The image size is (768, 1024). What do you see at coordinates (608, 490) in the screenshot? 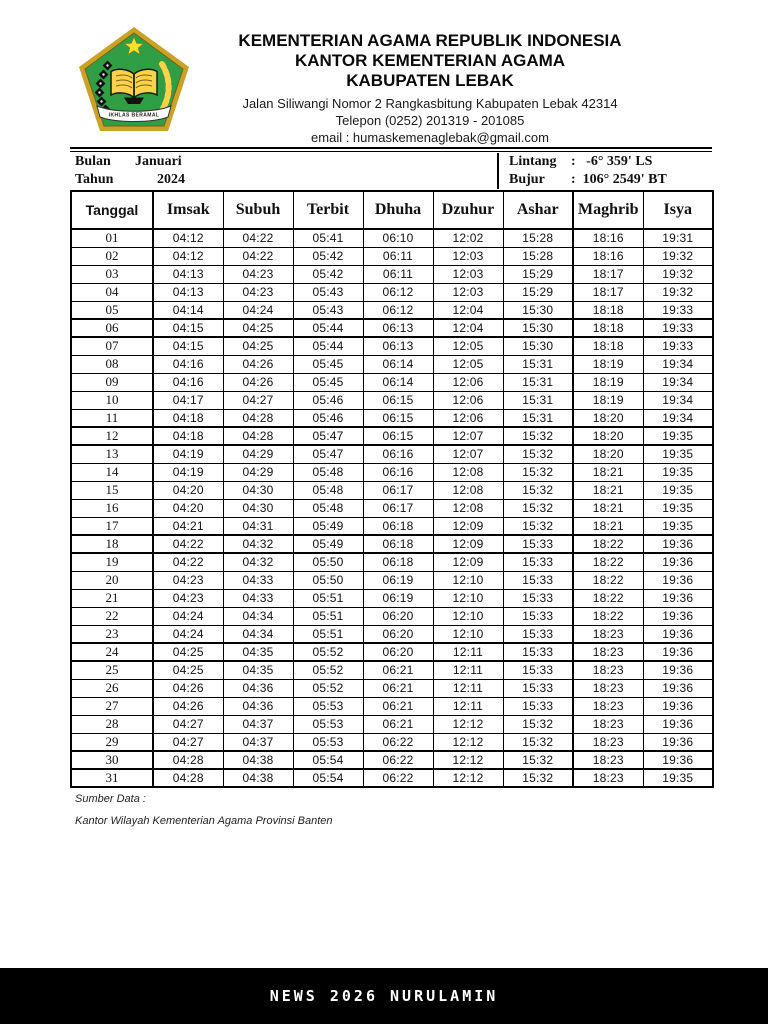
I see `time-cell: 18:21` at bounding box center [608, 490].